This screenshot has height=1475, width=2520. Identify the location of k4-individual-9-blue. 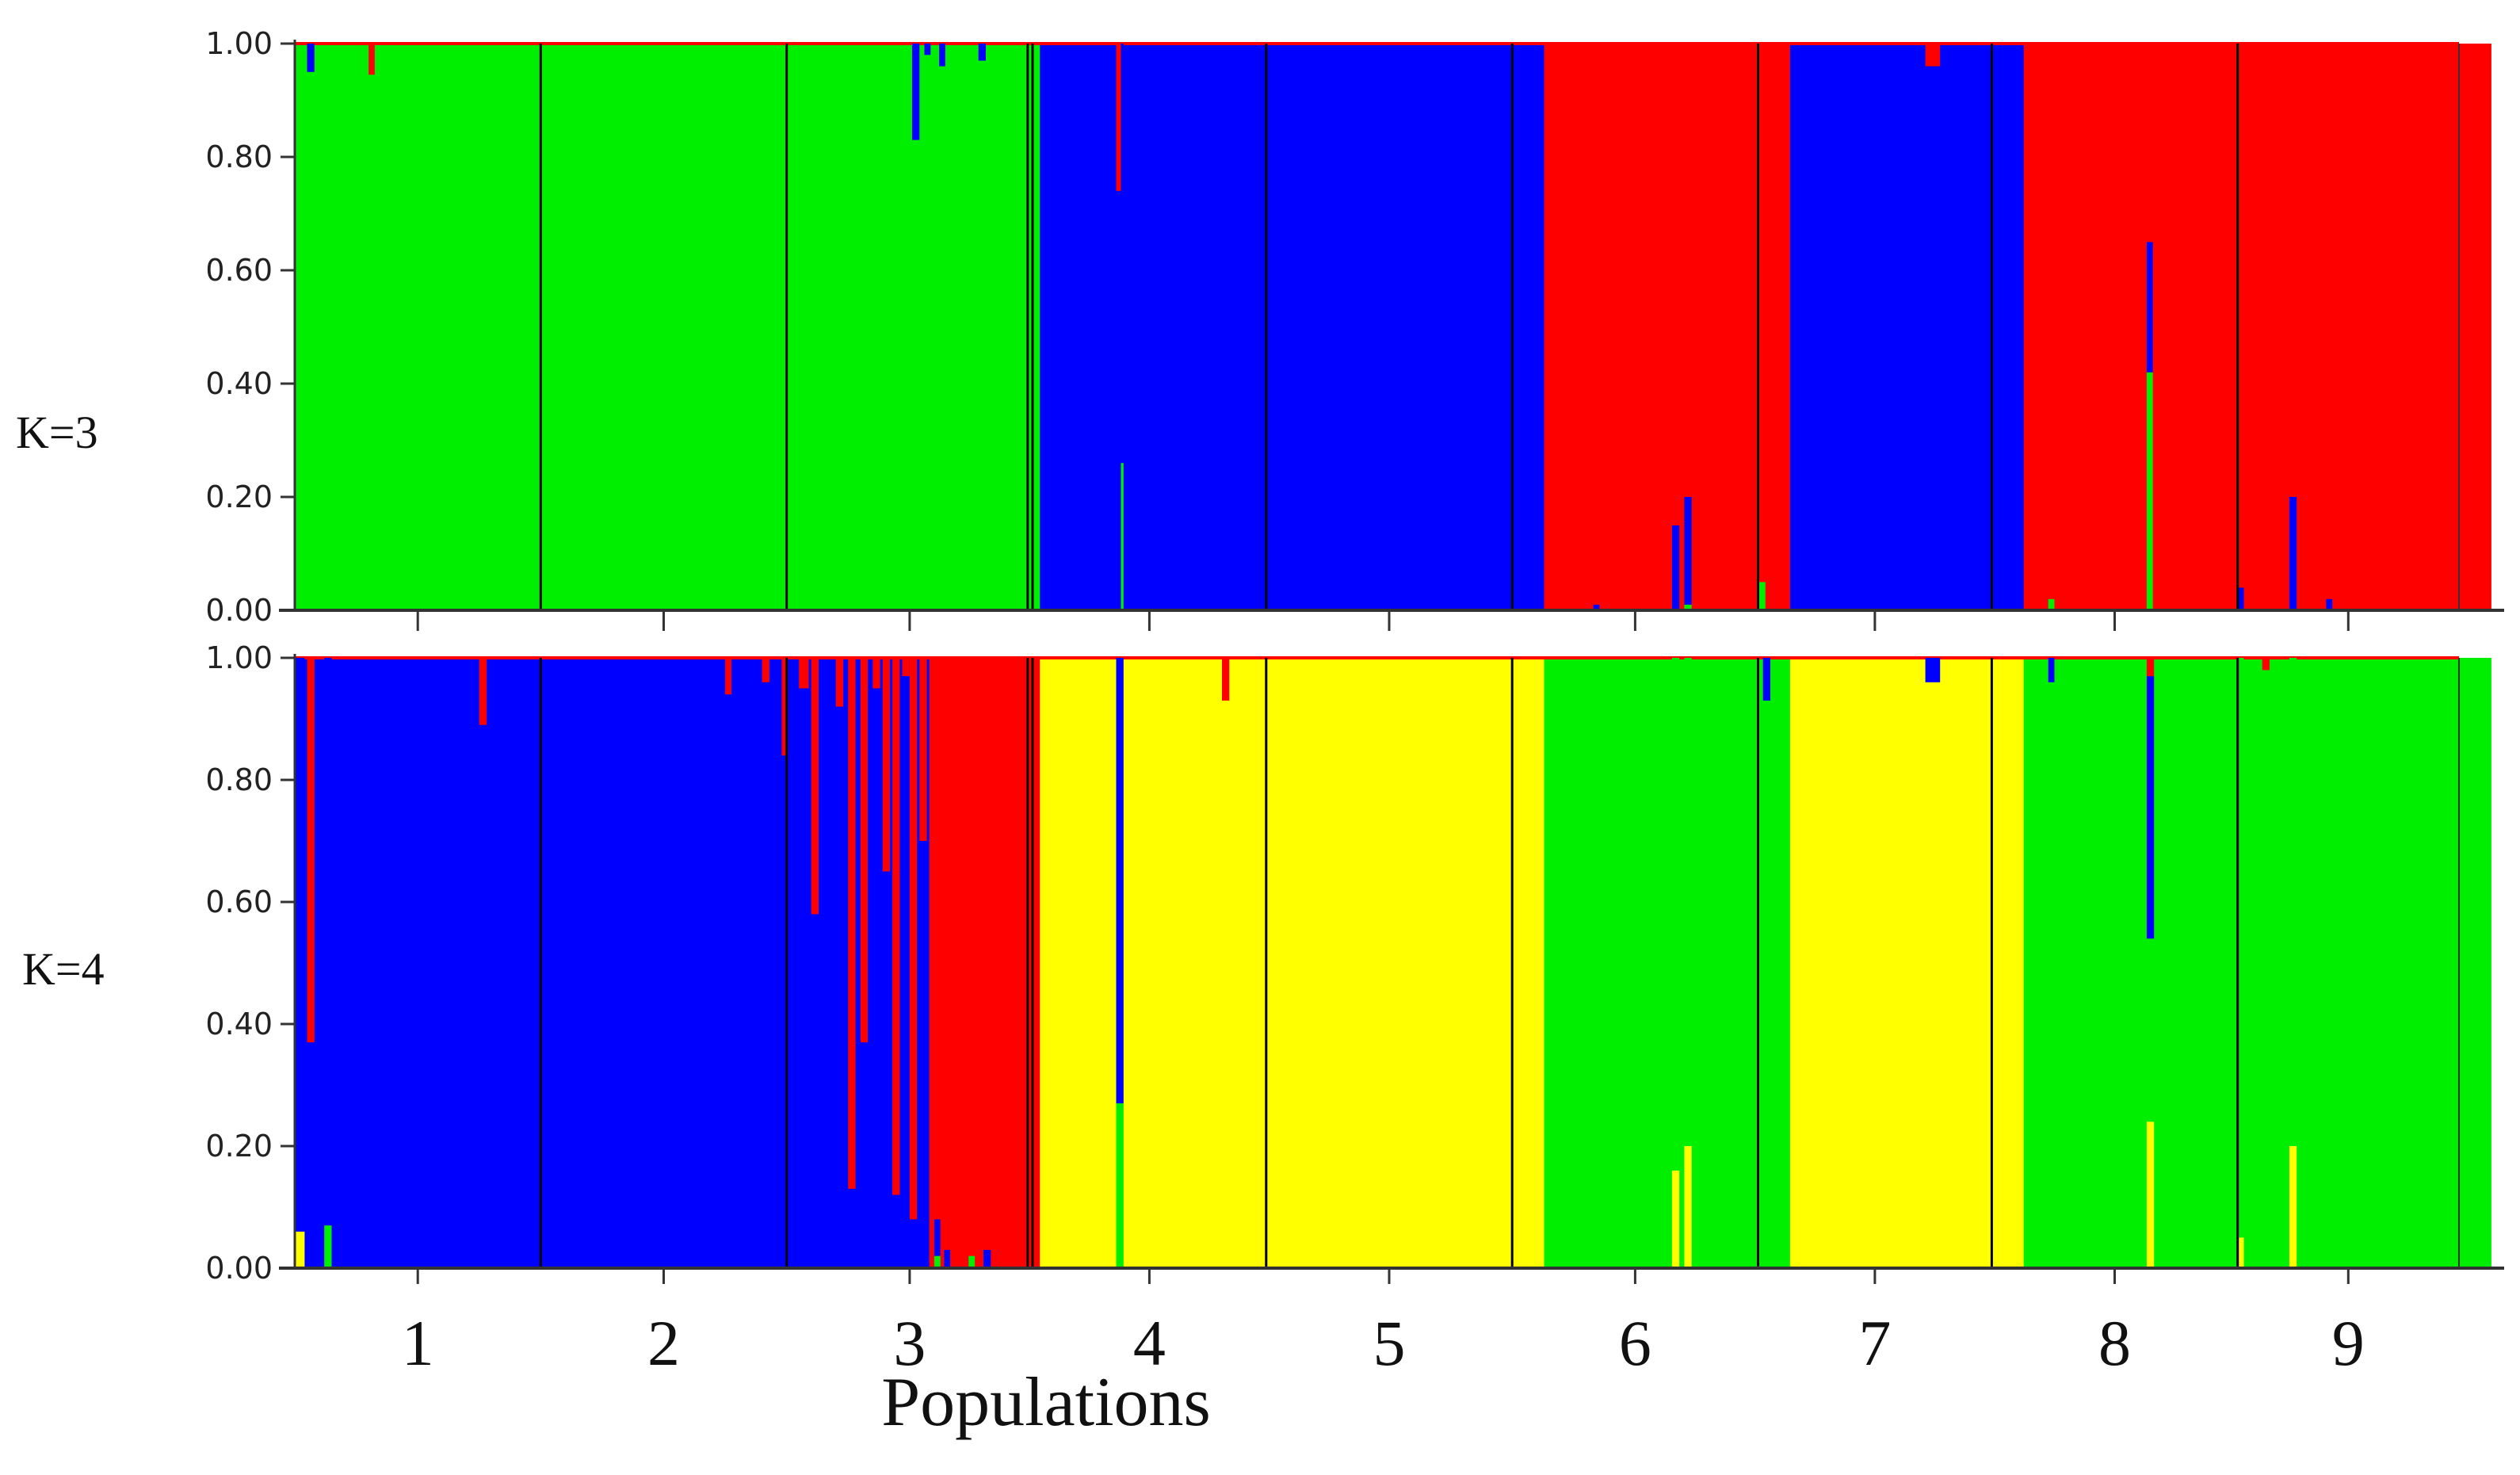
(839, 987).